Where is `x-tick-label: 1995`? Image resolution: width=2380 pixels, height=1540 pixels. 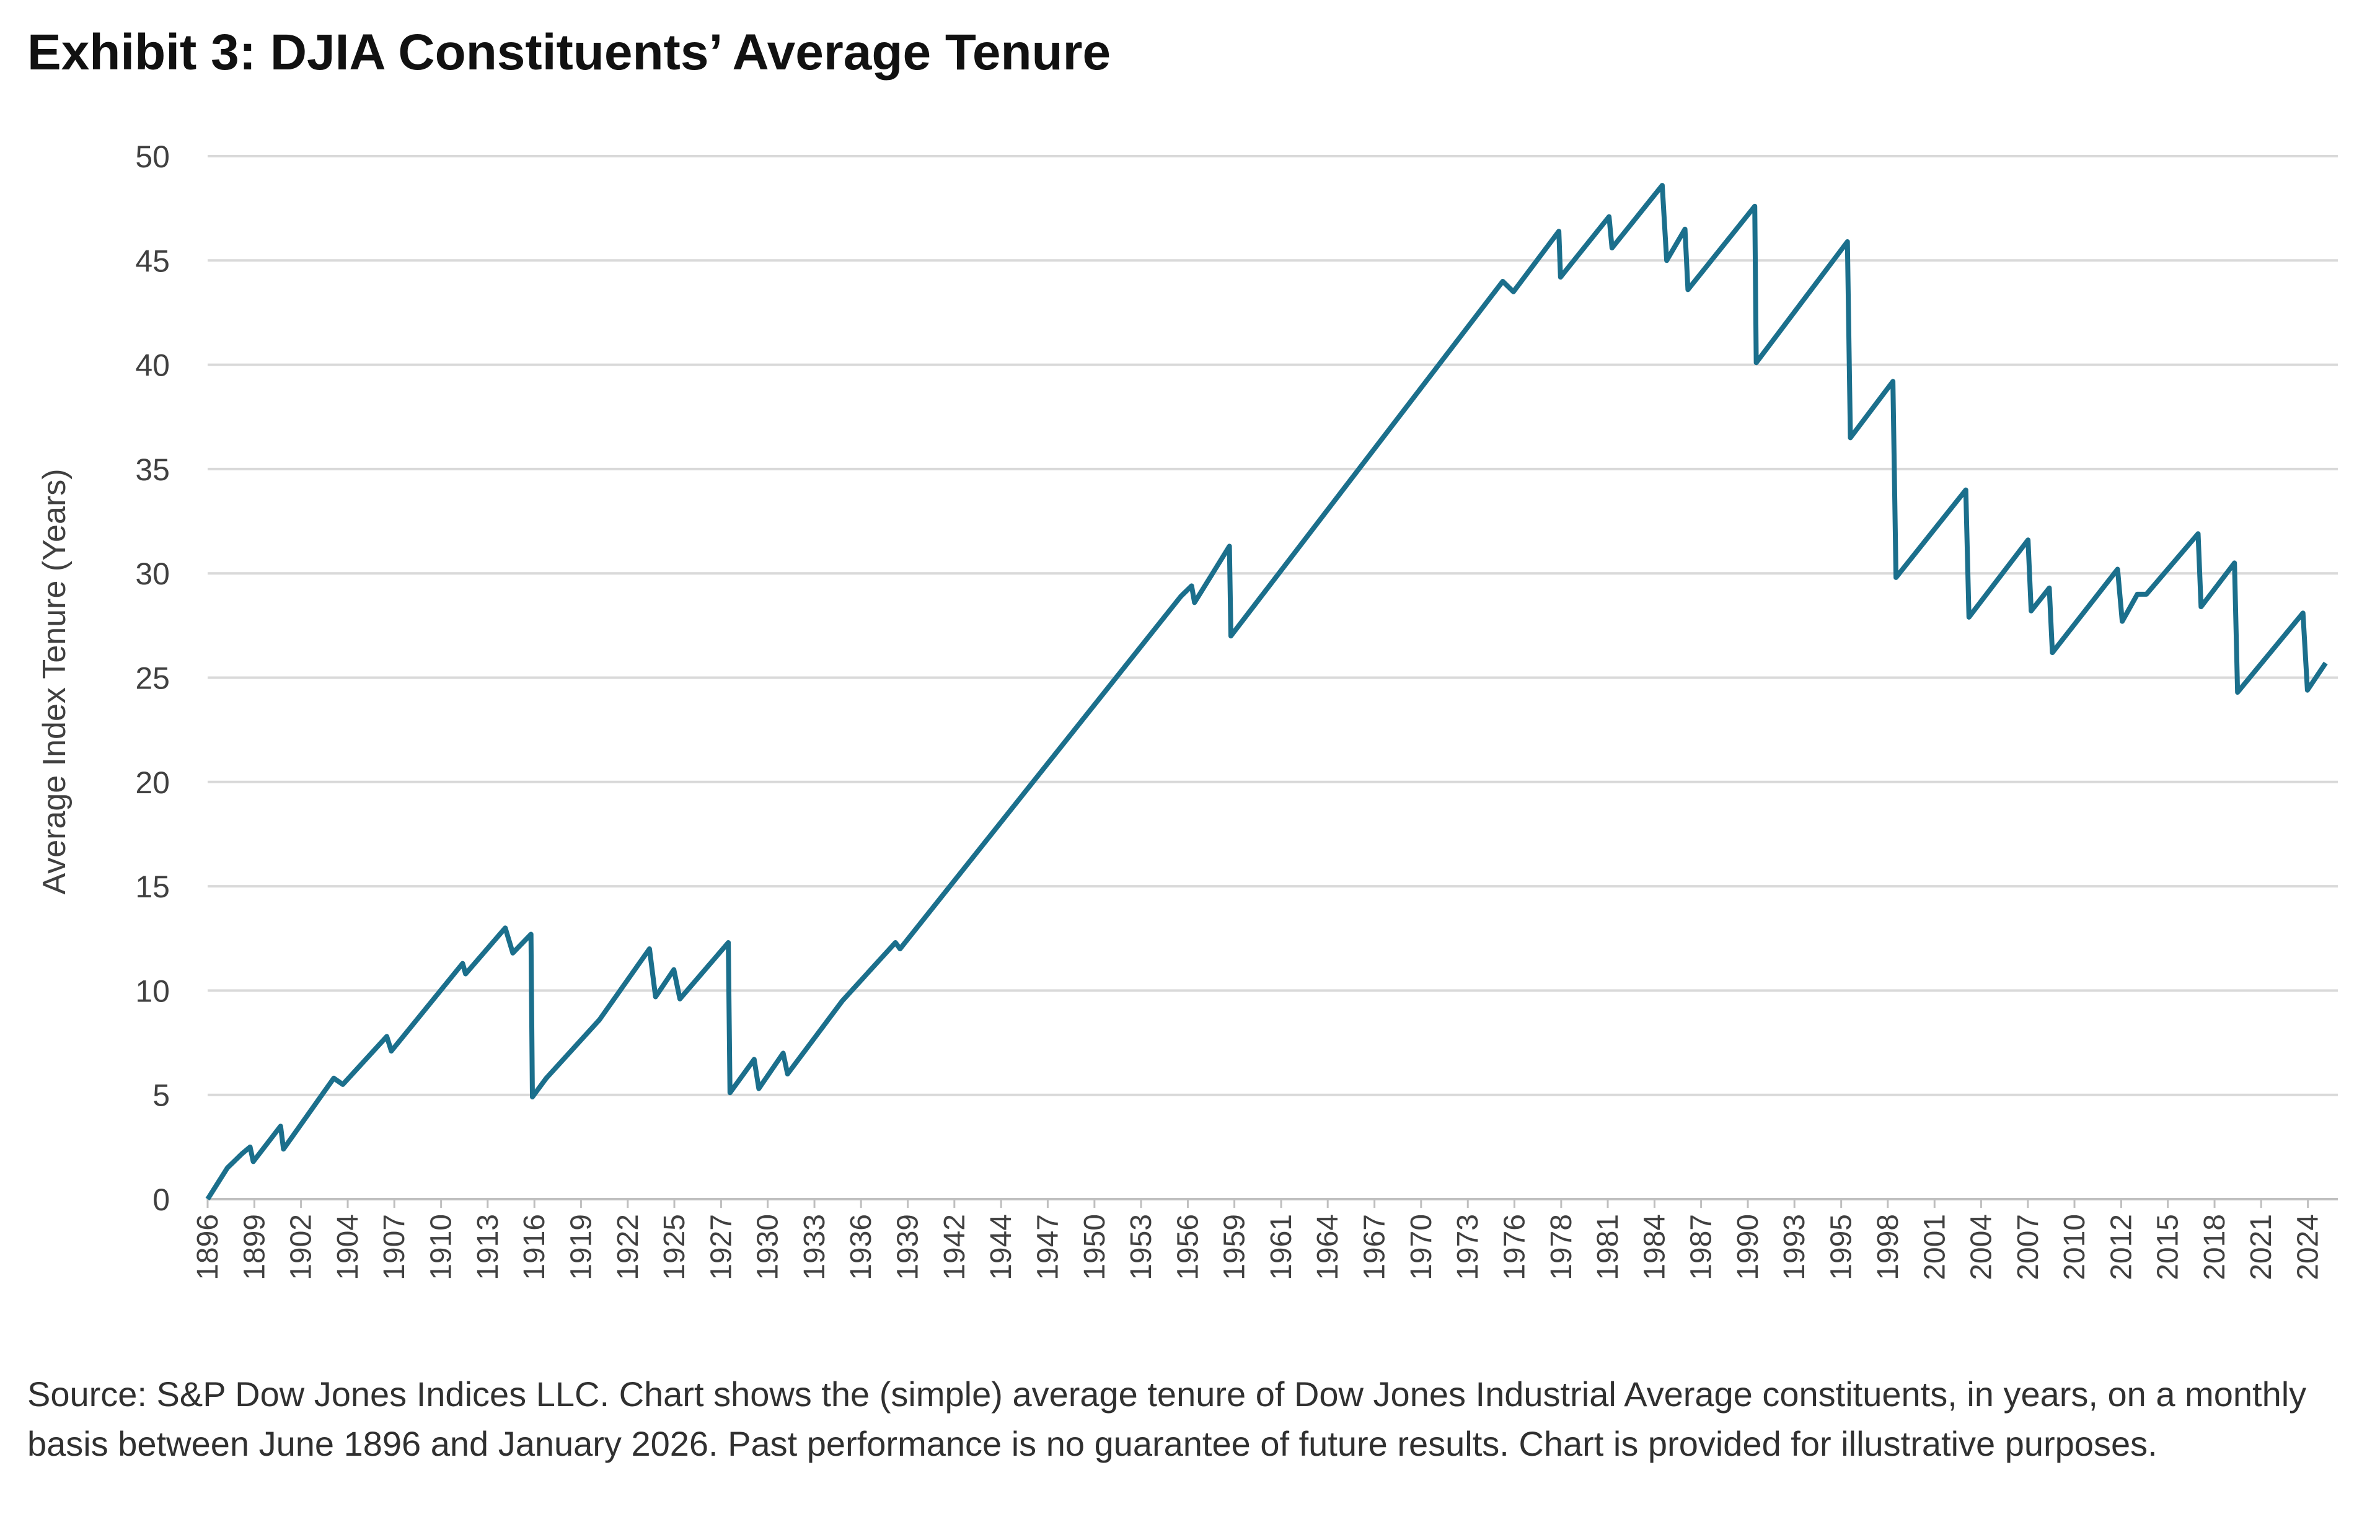 x-tick-label: 1995 is located at coordinates (1841, 1247).